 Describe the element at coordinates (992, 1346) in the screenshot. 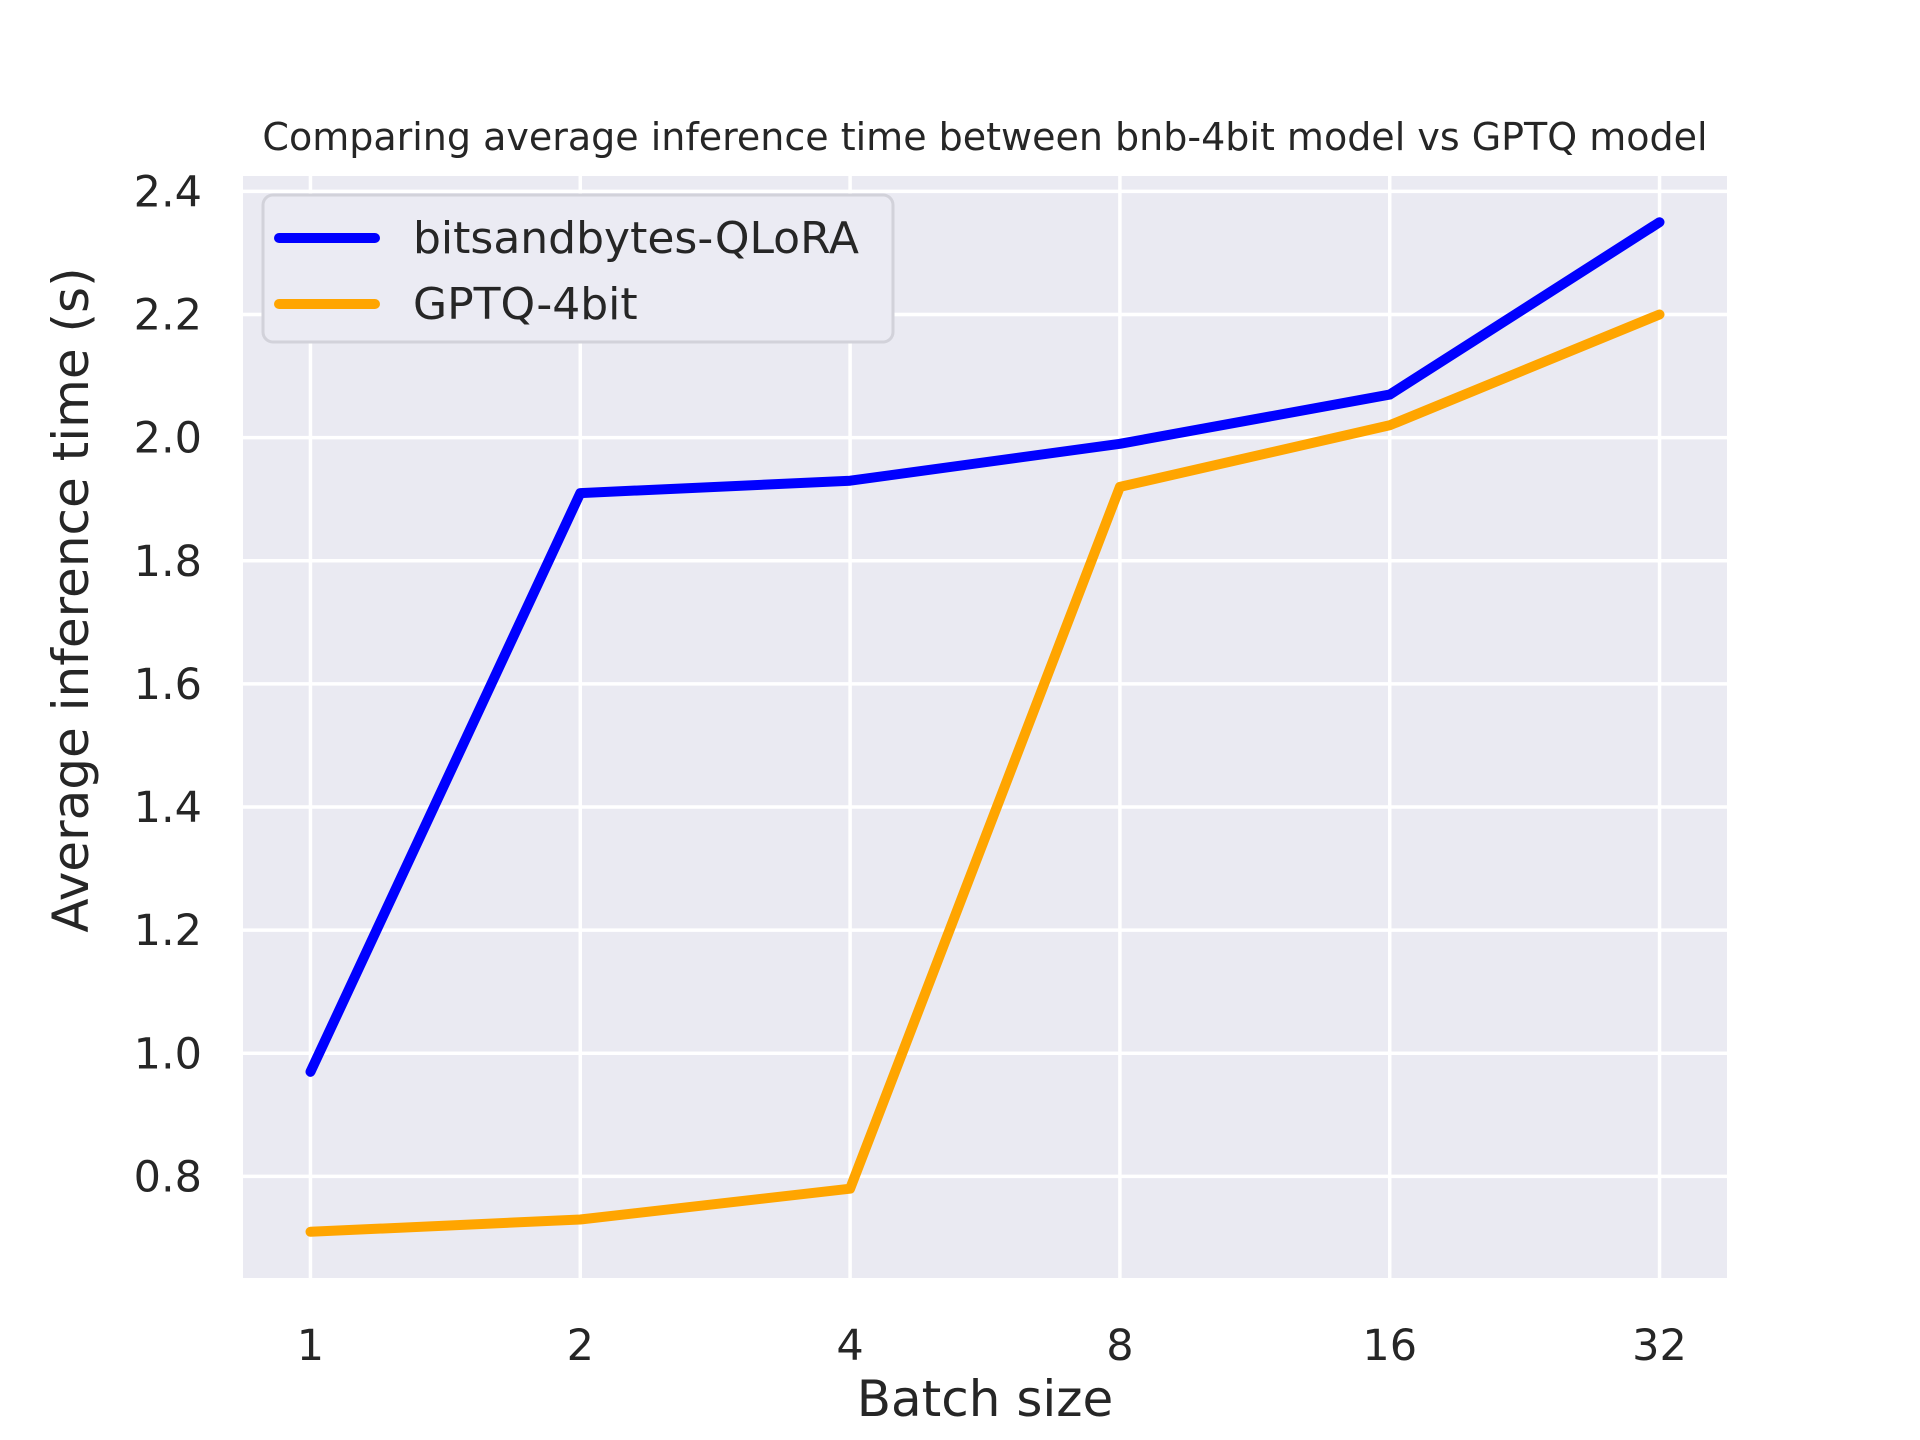

I see `x-tick-labels-group: 1 2 4 8 16 32` at that location.